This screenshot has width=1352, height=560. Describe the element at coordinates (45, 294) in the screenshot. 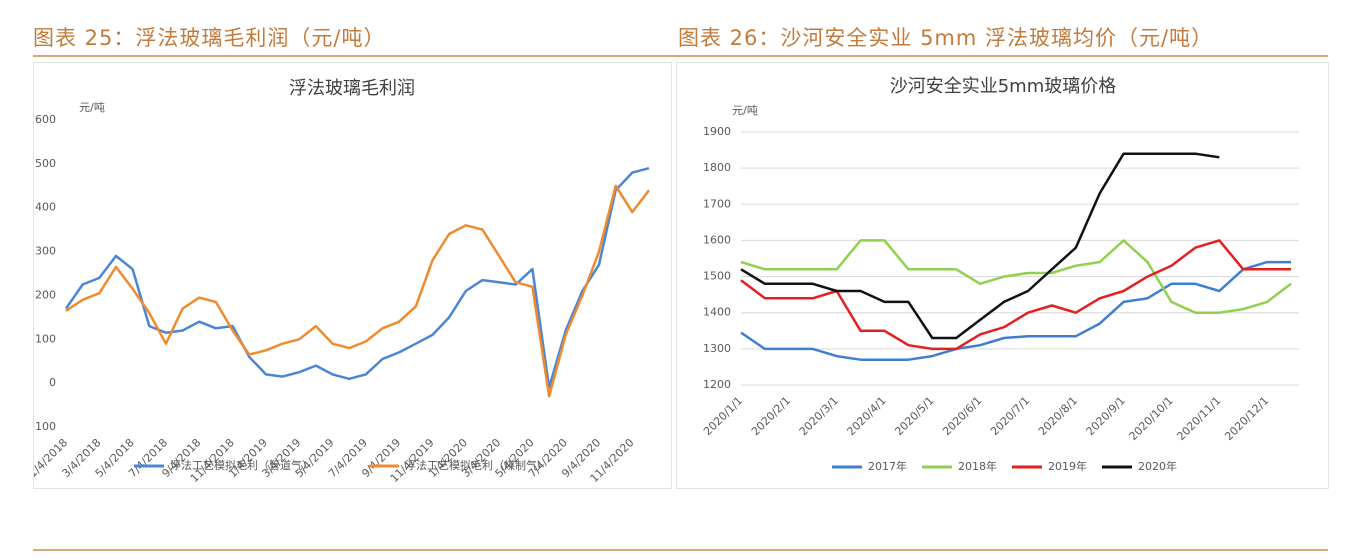

I see `y-tick-label: 200` at that location.